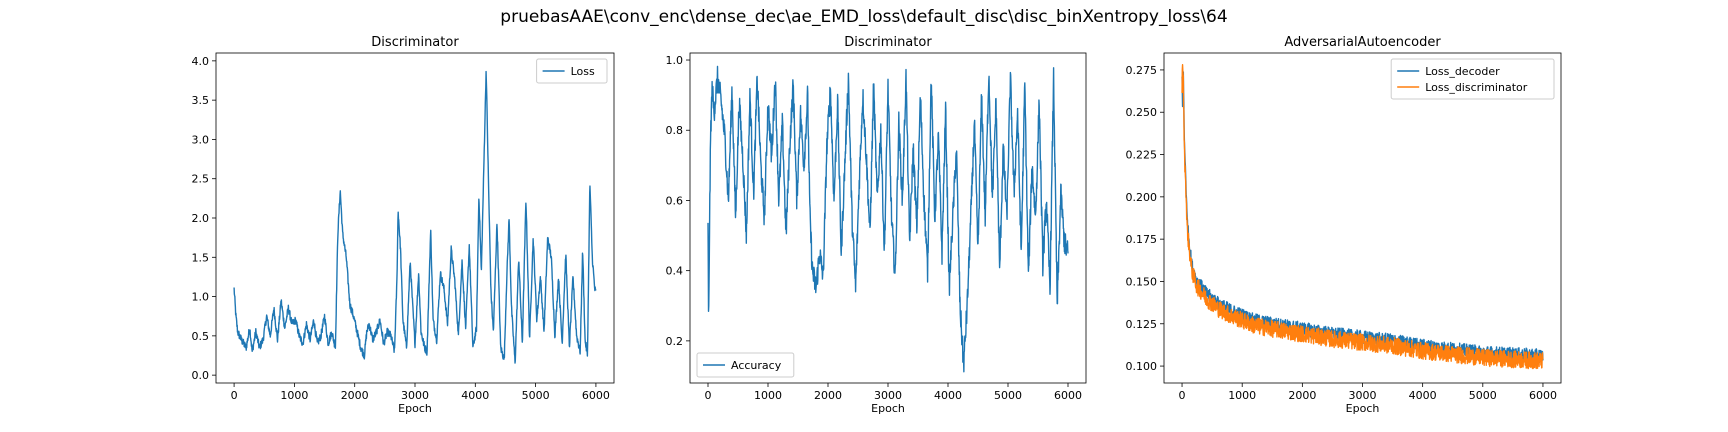  What do you see at coordinates (201, 61) in the screenshot?
I see `y-tick-label: 4.0` at bounding box center [201, 61].